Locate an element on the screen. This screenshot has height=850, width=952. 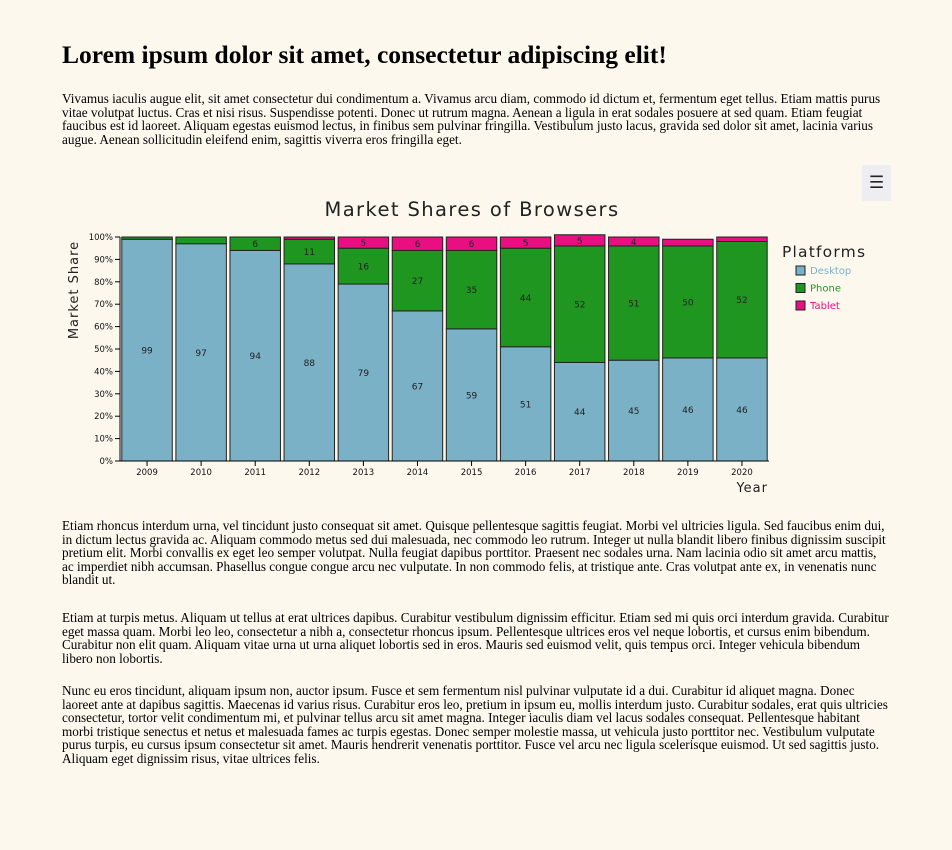
data-label-desktop-2017: 44 is located at coordinates (580, 413).